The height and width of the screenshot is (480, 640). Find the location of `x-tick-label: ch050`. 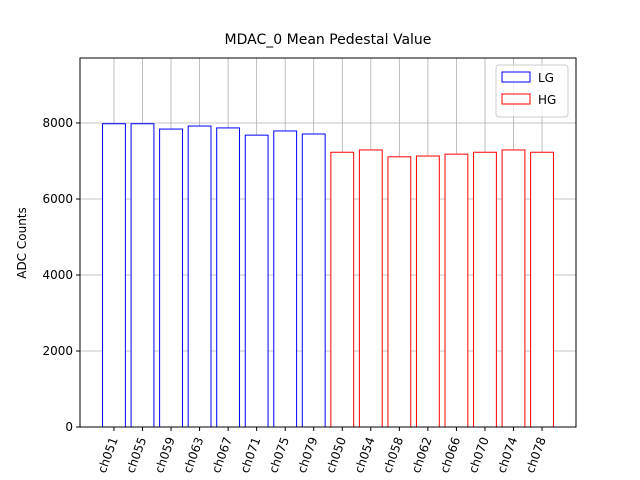

x-tick-label: ch050 is located at coordinates (336, 455).